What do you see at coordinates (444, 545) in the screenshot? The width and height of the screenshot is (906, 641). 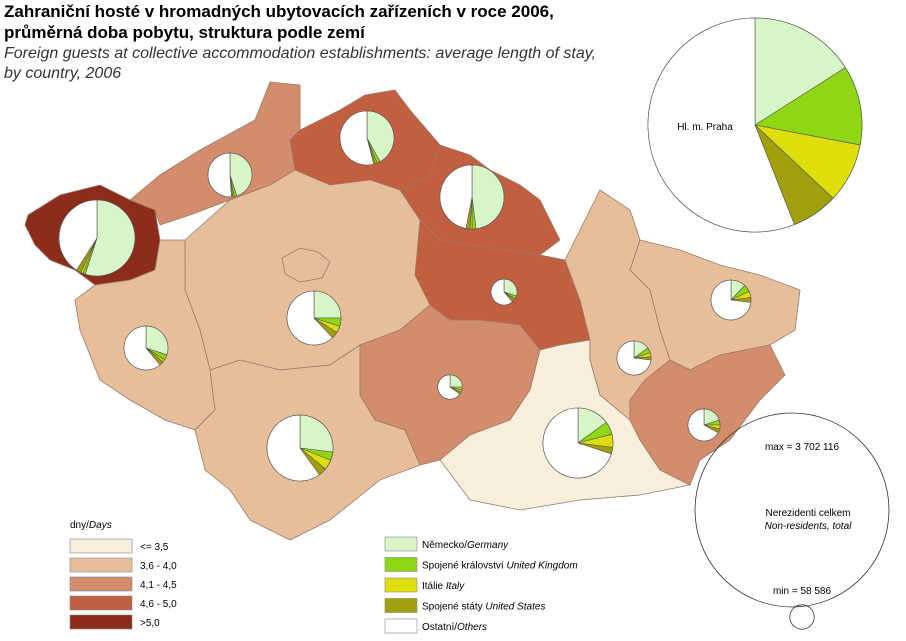 I see `legend-label-cz: Německo/` at bounding box center [444, 545].